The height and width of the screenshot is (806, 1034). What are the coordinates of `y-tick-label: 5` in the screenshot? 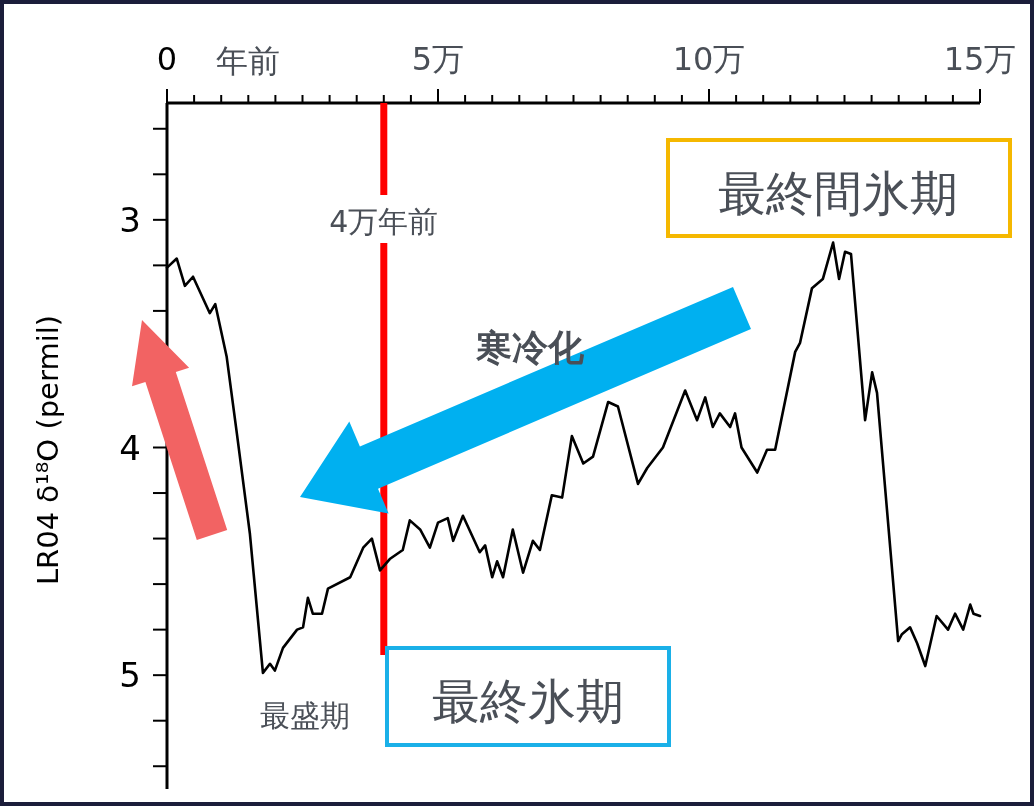 It's located at (130, 675).